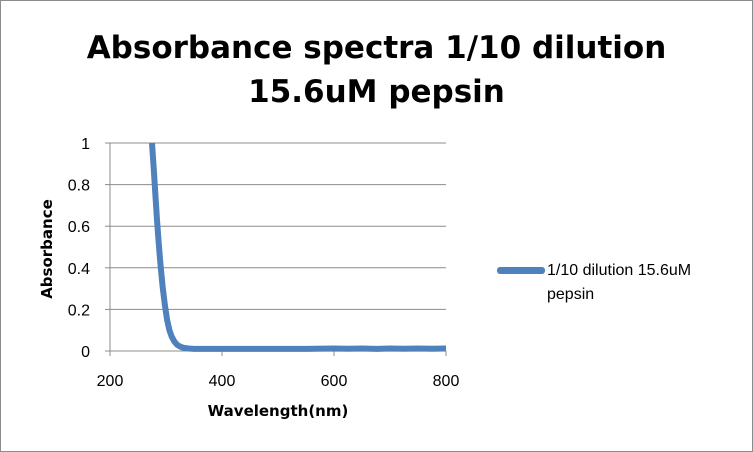 The width and height of the screenshot is (753, 452). What do you see at coordinates (79, 310) in the screenshot?
I see `y-tick-label-1: 0.2` at bounding box center [79, 310].